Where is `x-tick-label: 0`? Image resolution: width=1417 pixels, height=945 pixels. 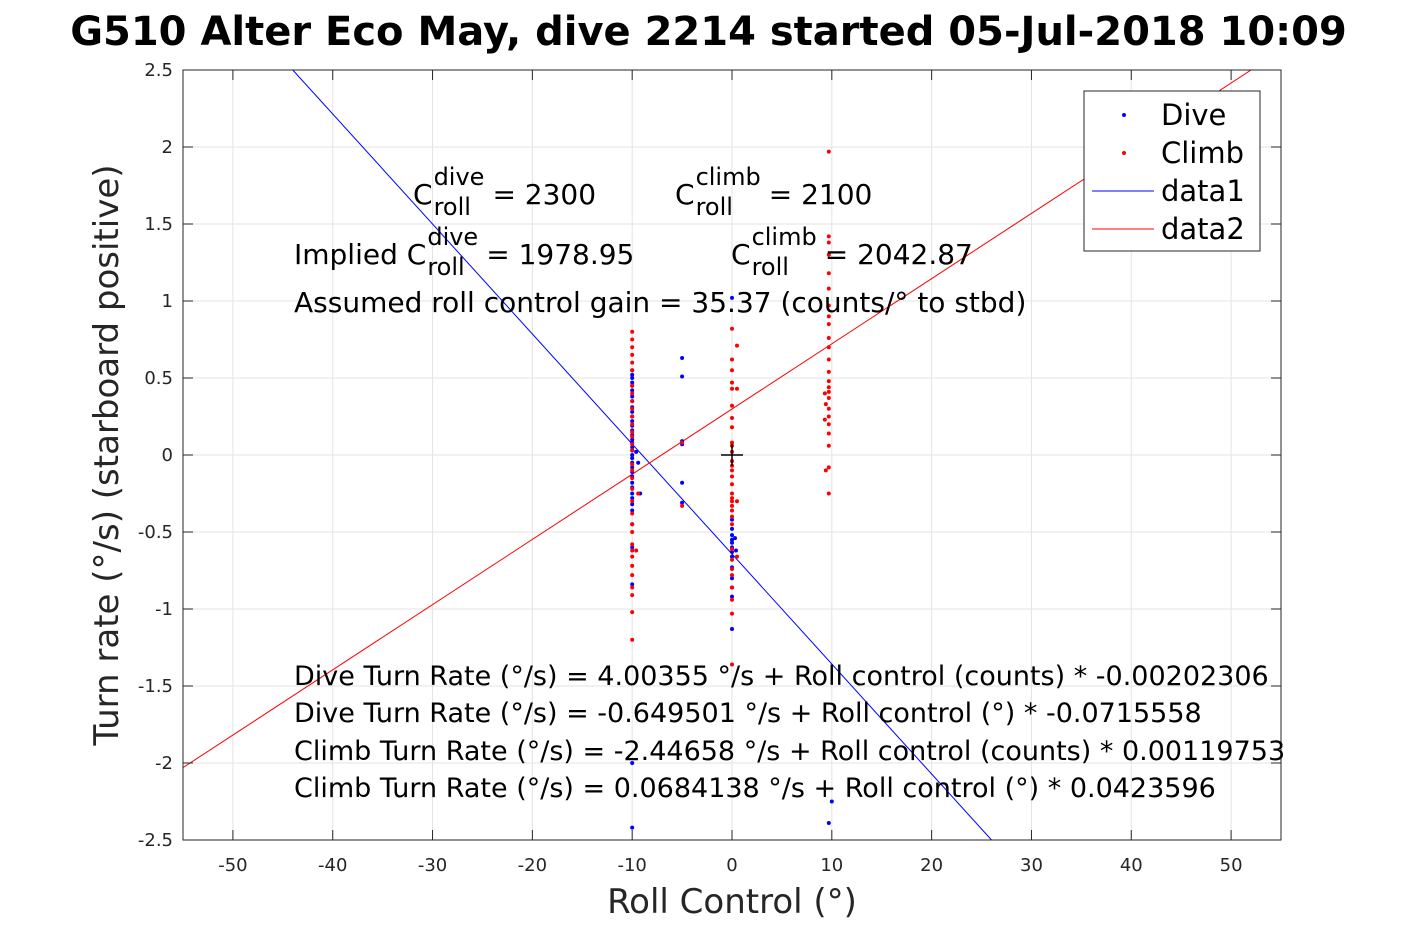 x-tick-label: 0 is located at coordinates (731, 865).